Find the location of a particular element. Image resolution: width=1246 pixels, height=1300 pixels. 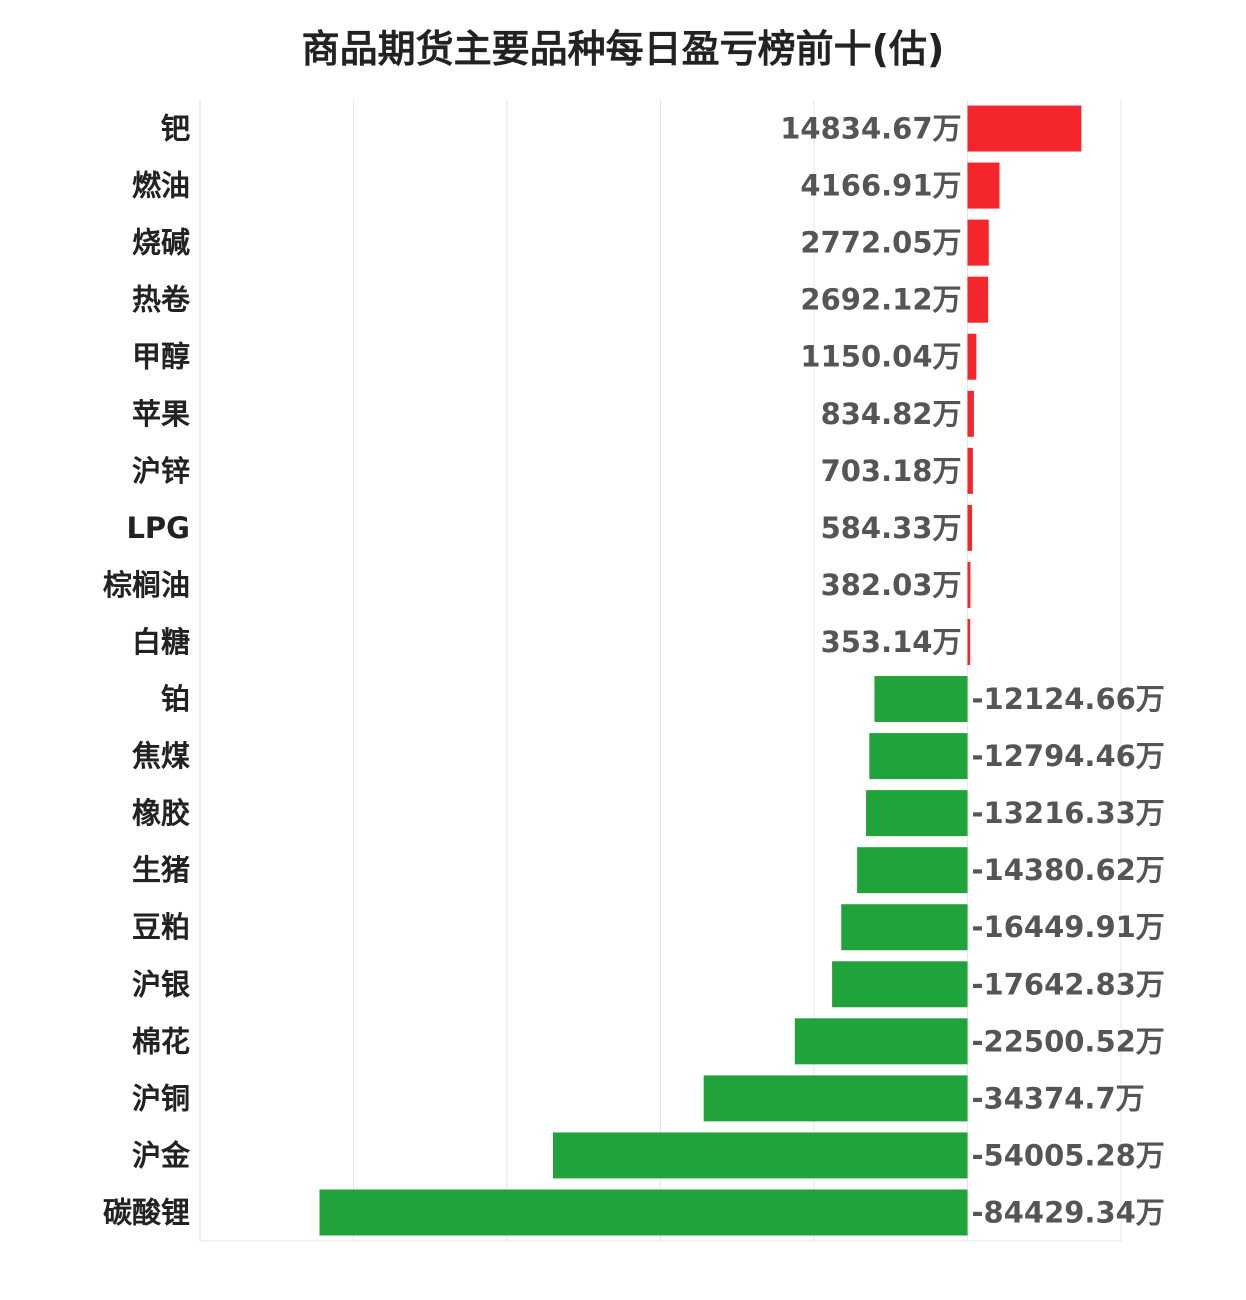

category-label: 沪银 is located at coordinates (161, 984).